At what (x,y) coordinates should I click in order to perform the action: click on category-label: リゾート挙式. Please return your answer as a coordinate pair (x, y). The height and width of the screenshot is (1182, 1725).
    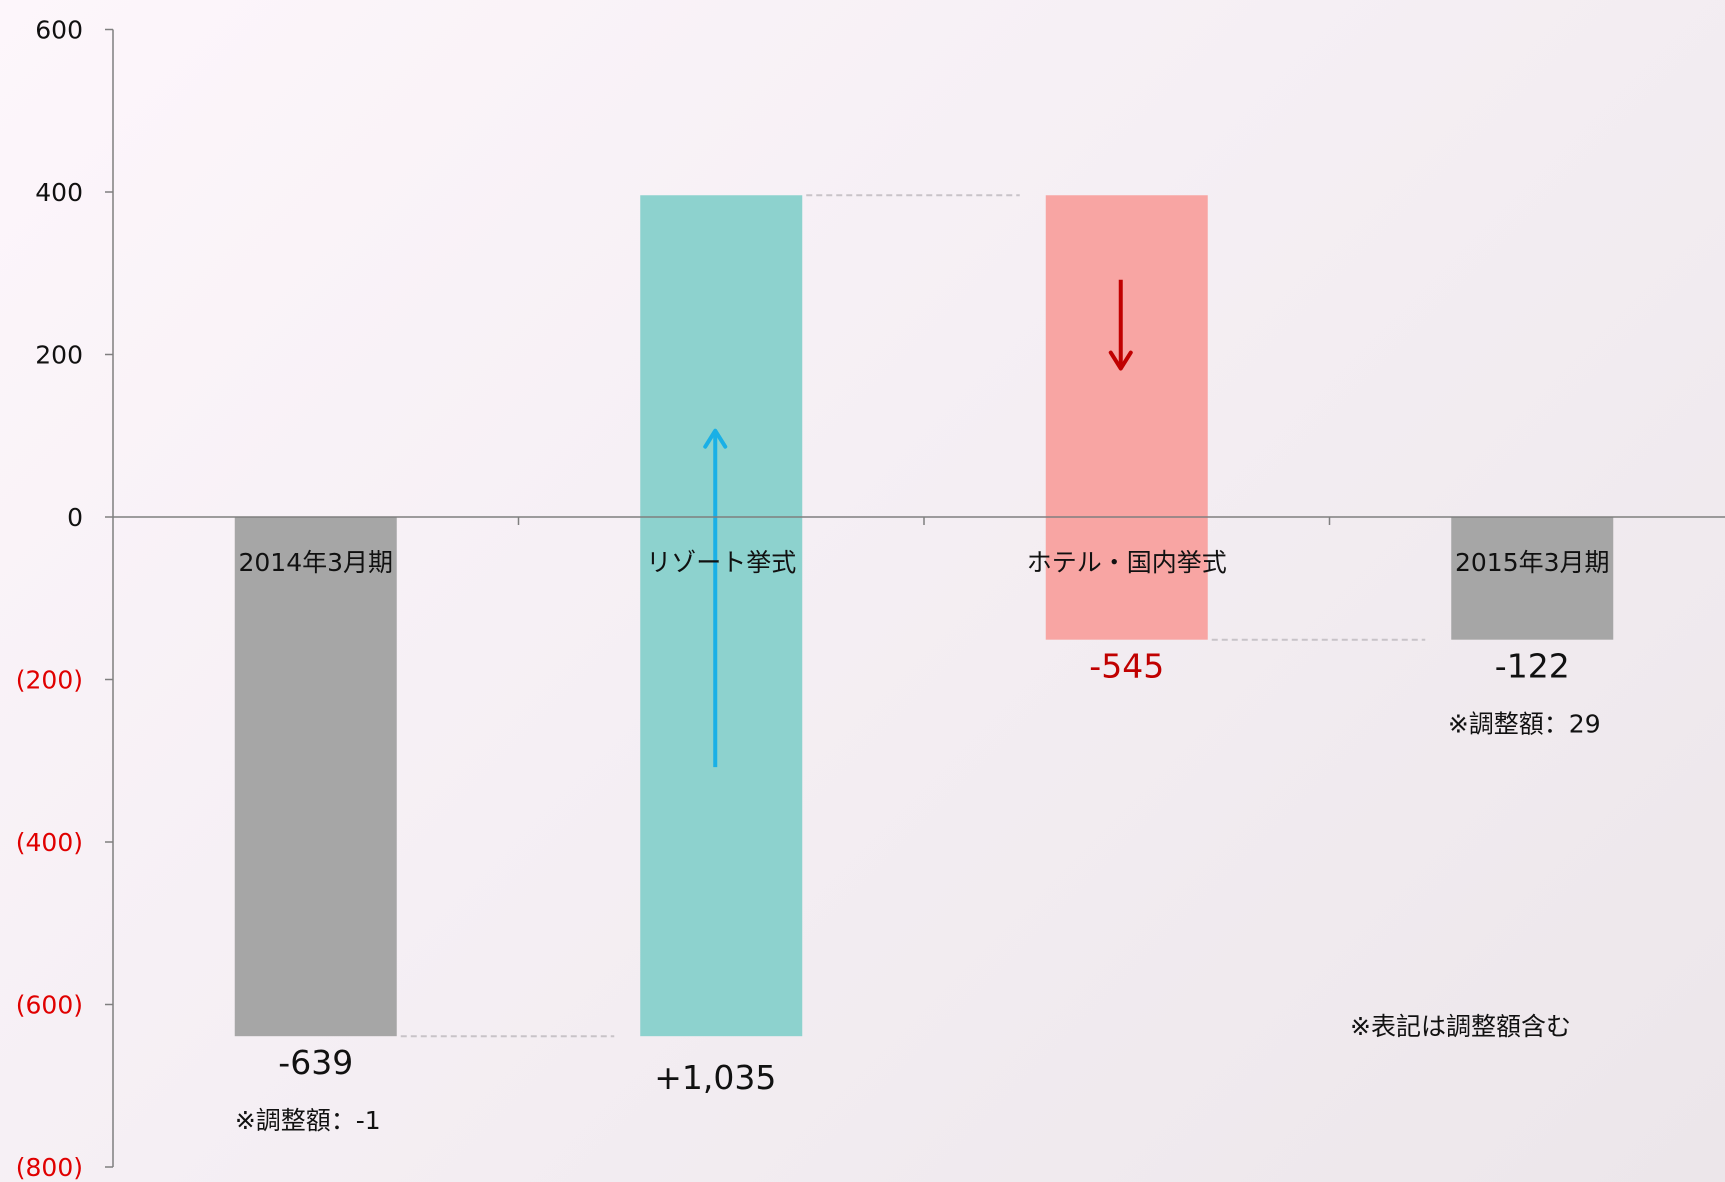
    Looking at the image, I should click on (721, 562).